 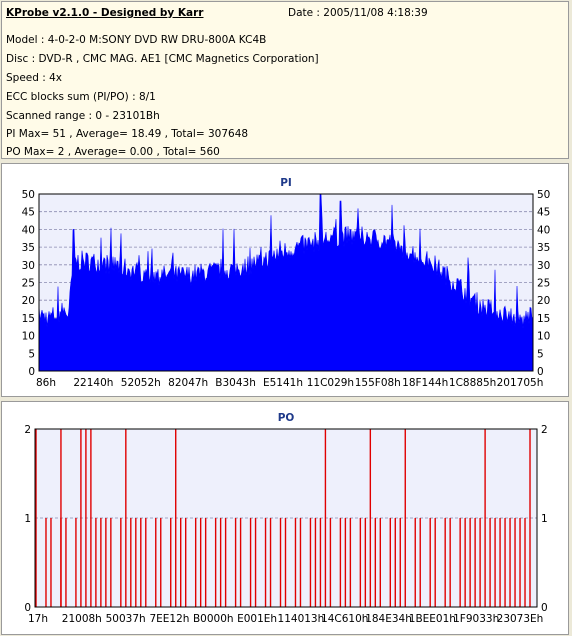 What do you see at coordinates (28, 266) in the screenshot?
I see `y-tick-label-left: 30` at bounding box center [28, 266].